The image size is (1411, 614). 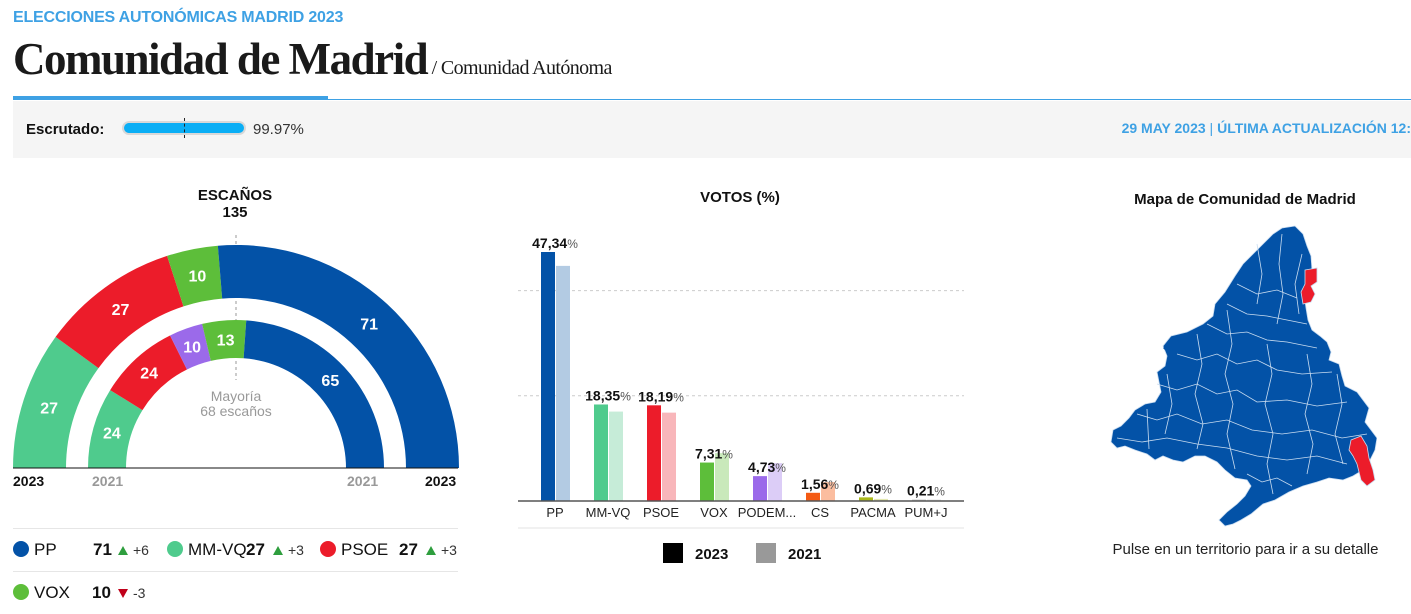 What do you see at coordinates (314, 394) in the screenshot?
I see `seats-2021-arc-pp` at bounding box center [314, 394].